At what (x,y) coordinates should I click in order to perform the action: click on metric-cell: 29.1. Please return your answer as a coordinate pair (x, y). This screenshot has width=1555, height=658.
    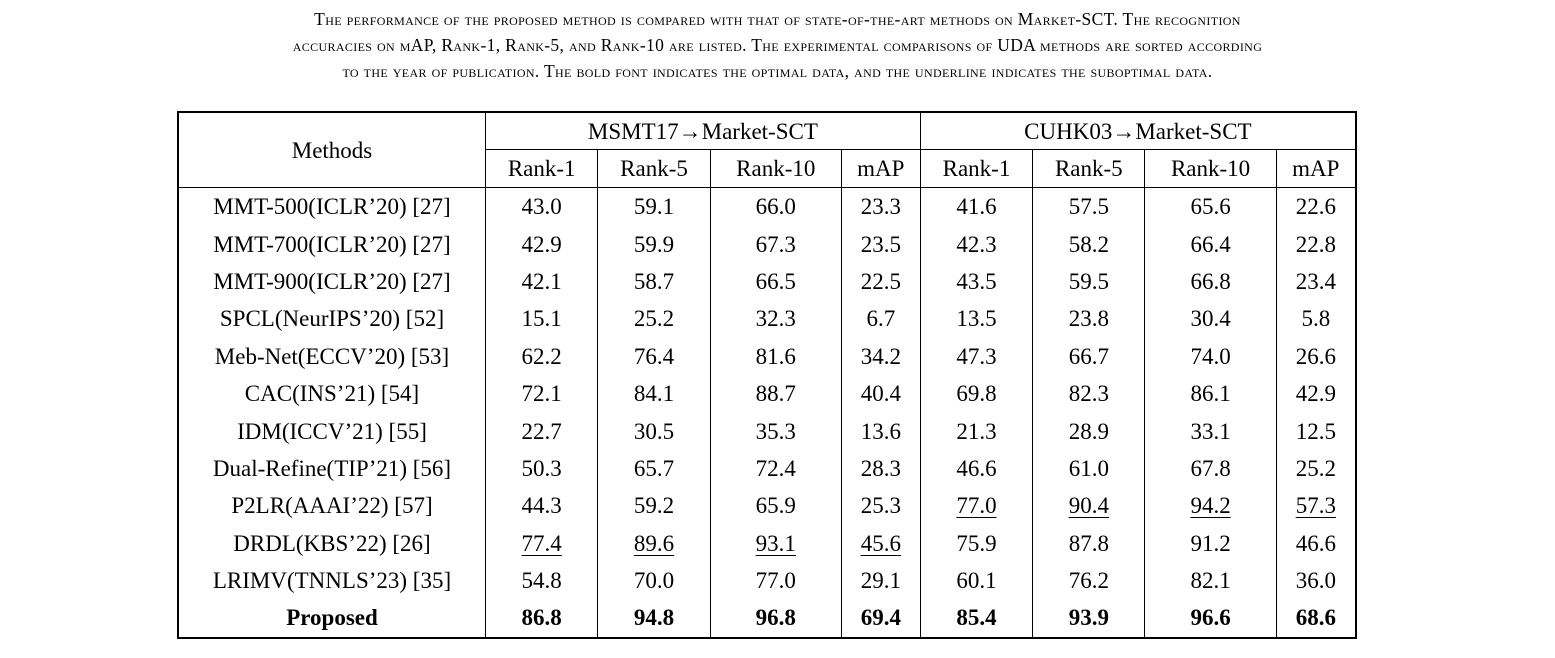
    Looking at the image, I should click on (880, 580).